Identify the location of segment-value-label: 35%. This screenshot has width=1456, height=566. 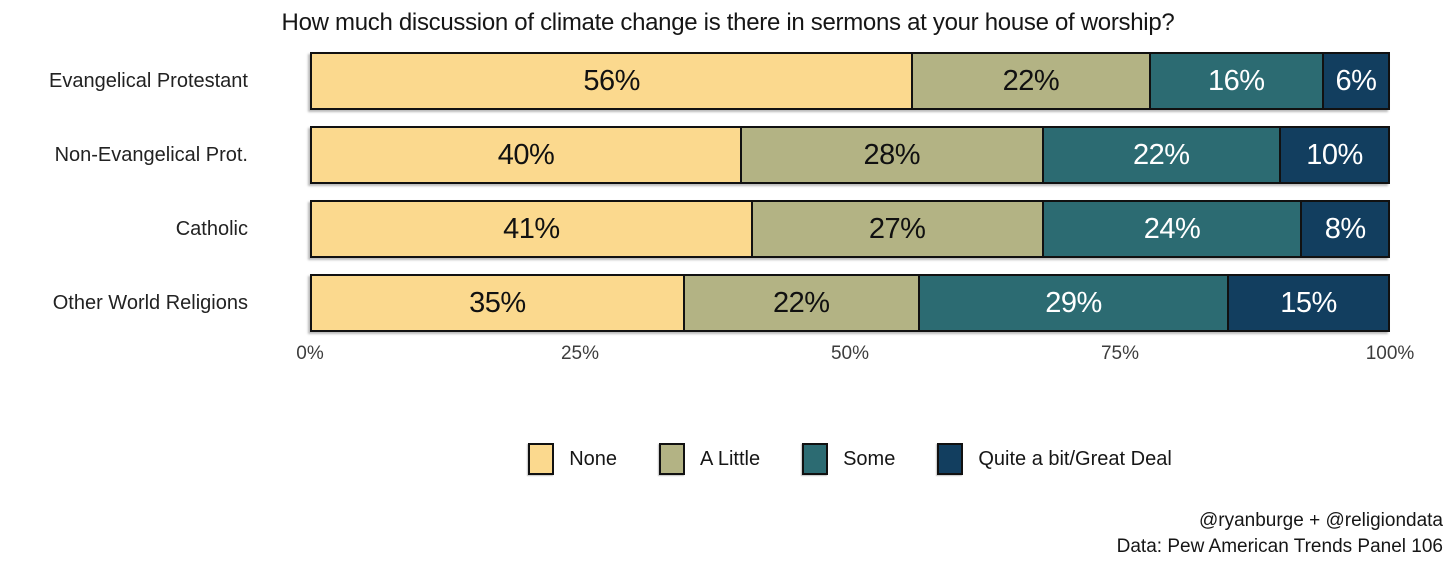
(497, 302).